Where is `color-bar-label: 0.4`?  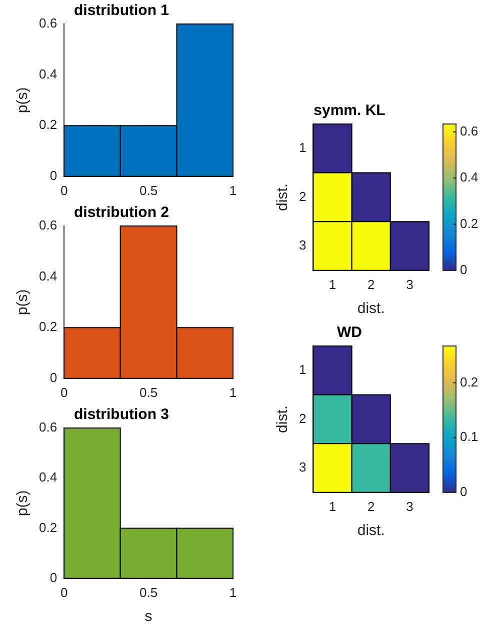
color-bar-label: 0.4 is located at coordinates (469, 177).